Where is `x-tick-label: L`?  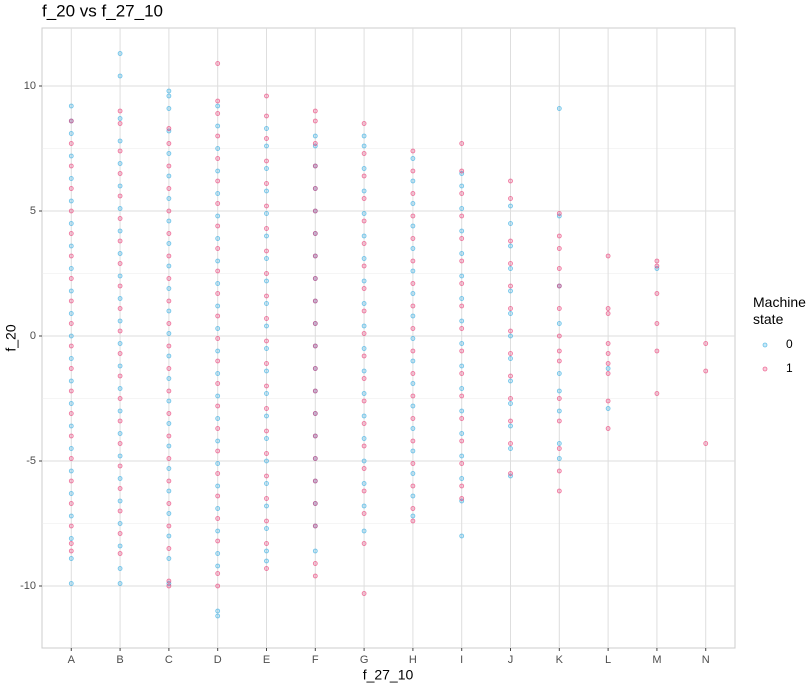 x-tick-label: L is located at coordinates (608, 660).